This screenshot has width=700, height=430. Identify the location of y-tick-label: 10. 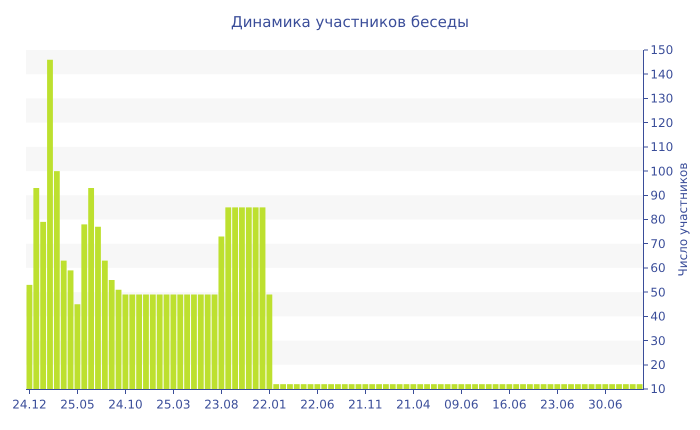
(658, 389).